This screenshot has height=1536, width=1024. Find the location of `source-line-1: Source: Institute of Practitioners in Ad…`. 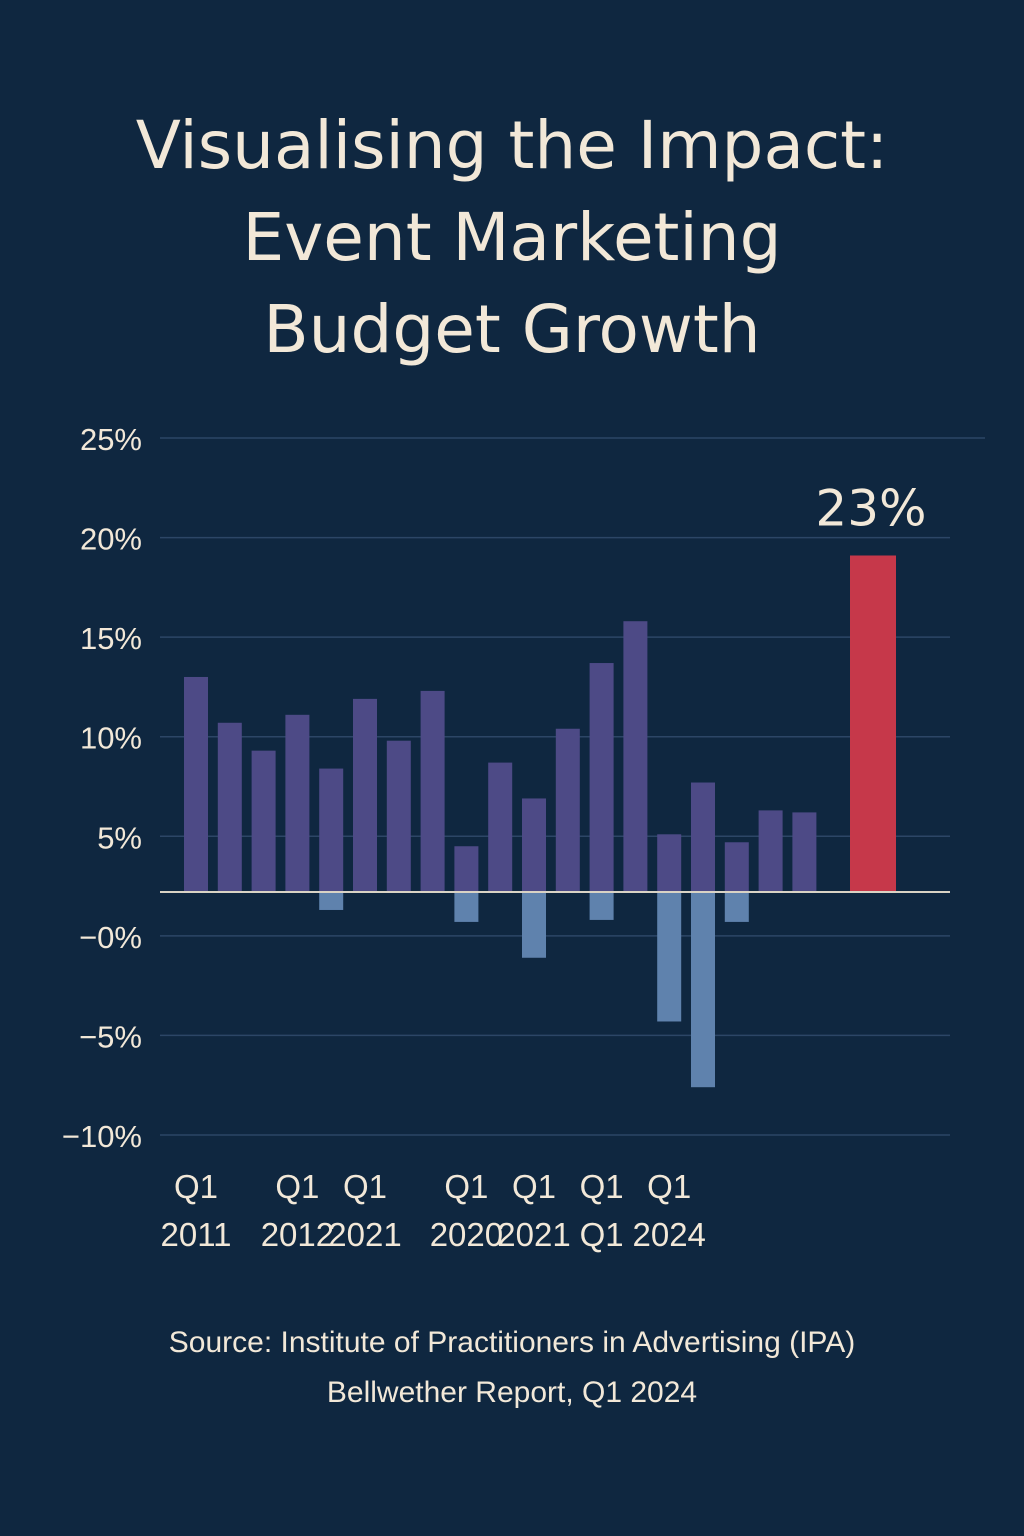

source-line-1: Source: Institute of Practitioners in Ad… is located at coordinates (512, 1342).